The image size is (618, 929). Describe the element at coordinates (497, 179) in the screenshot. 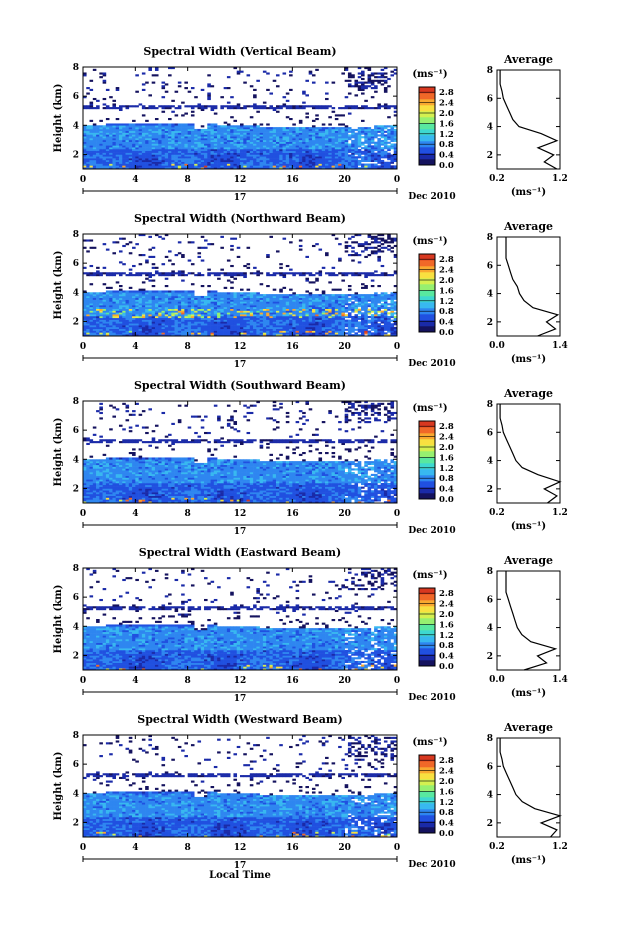

I see `average-x-tick-label: 0.2` at that location.